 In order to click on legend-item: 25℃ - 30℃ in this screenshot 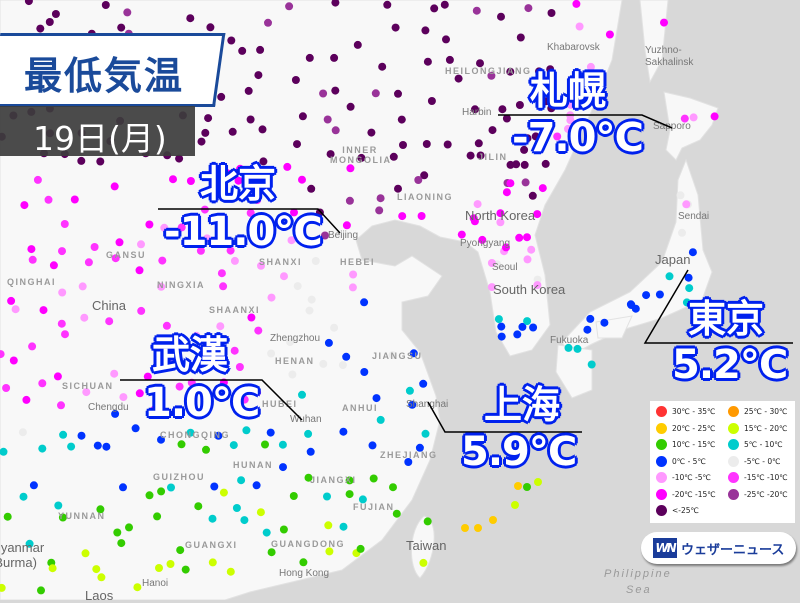, I will do `click(757, 411)`.